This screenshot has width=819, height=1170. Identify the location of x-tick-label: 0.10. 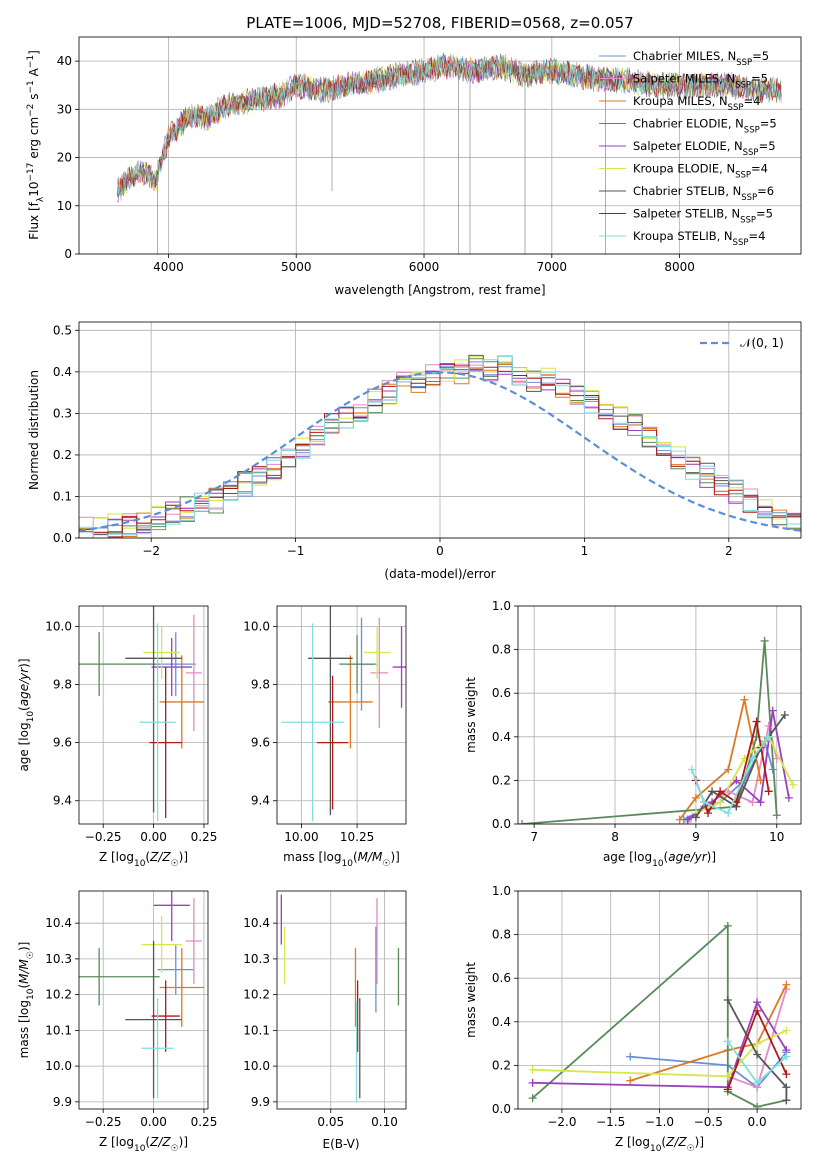
(384, 1122).